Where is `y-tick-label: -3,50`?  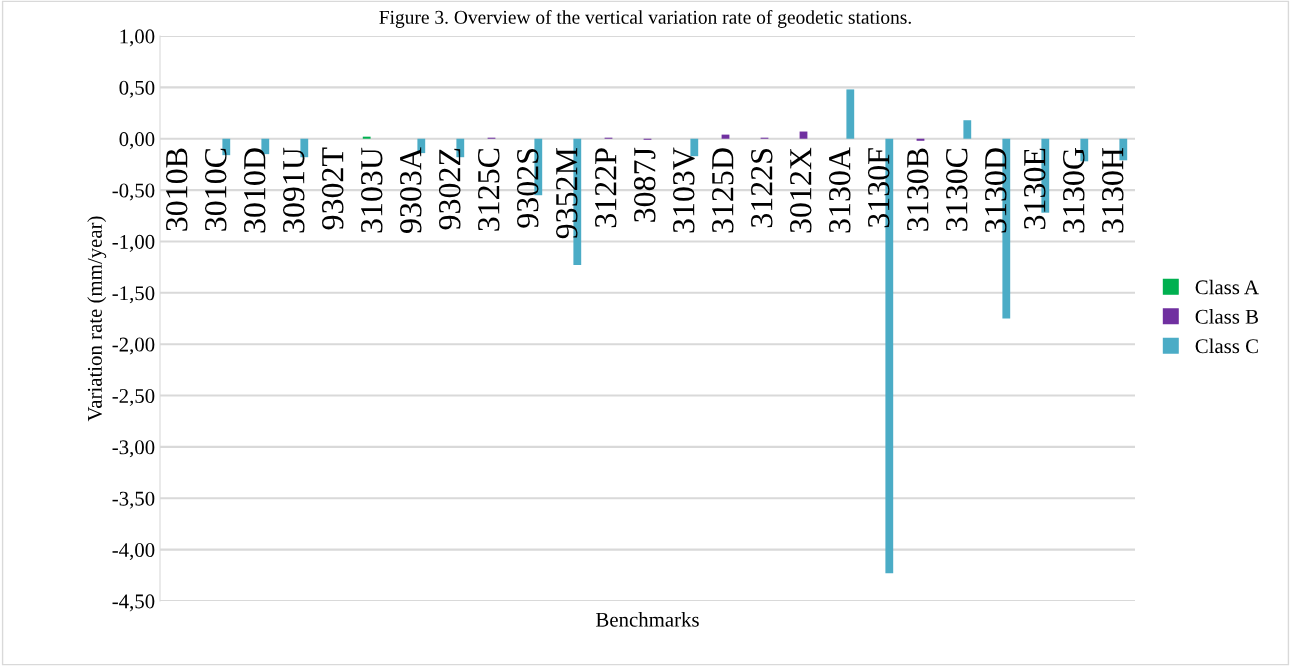 y-tick-label: -3,50 is located at coordinates (133, 500).